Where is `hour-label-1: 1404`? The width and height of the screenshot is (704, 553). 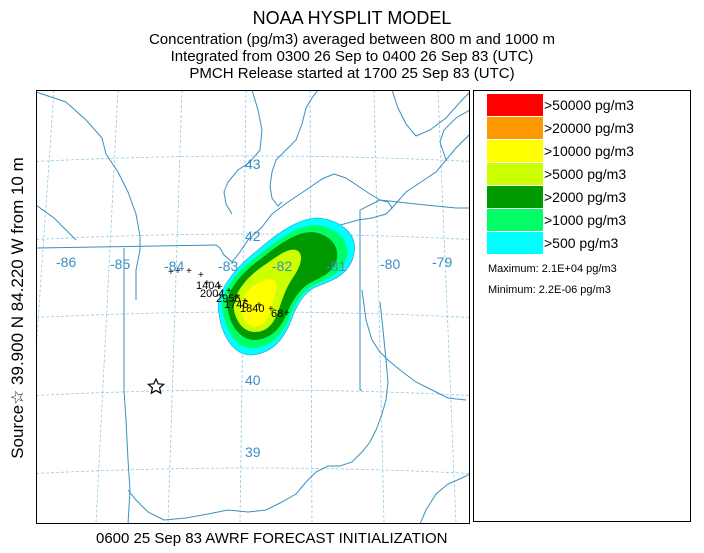
hour-label-1: 1404 is located at coordinates (208, 286).